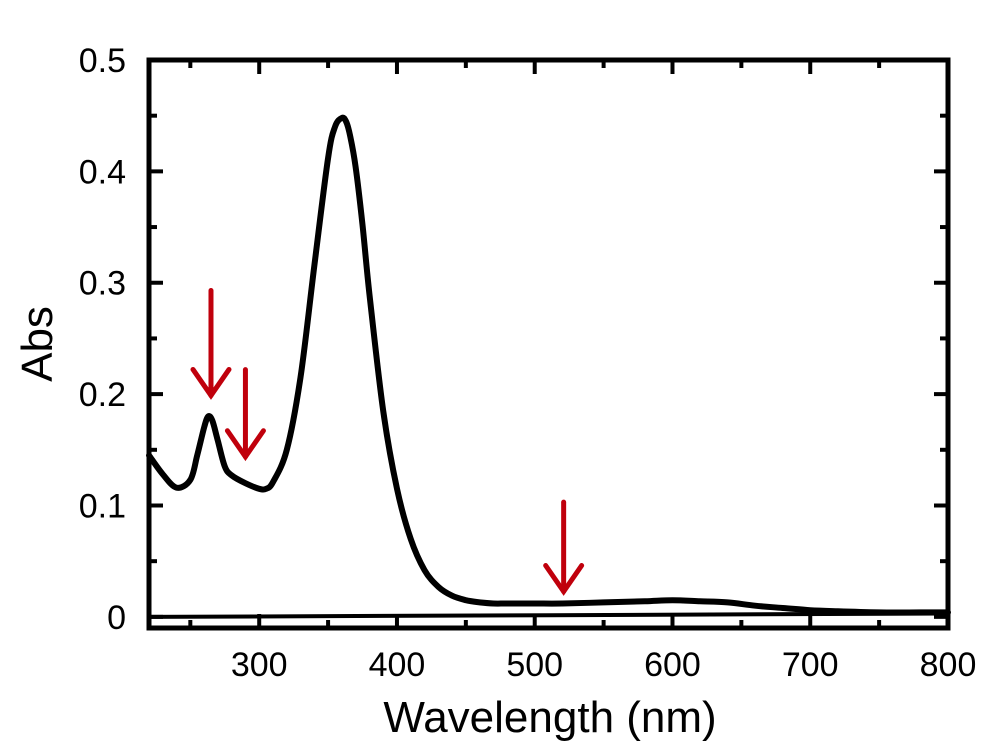 The width and height of the screenshot is (1000, 749). Describe the element at coordinates (672, 665) in the screenshot. I see `x-tick-label: 600` at that location.